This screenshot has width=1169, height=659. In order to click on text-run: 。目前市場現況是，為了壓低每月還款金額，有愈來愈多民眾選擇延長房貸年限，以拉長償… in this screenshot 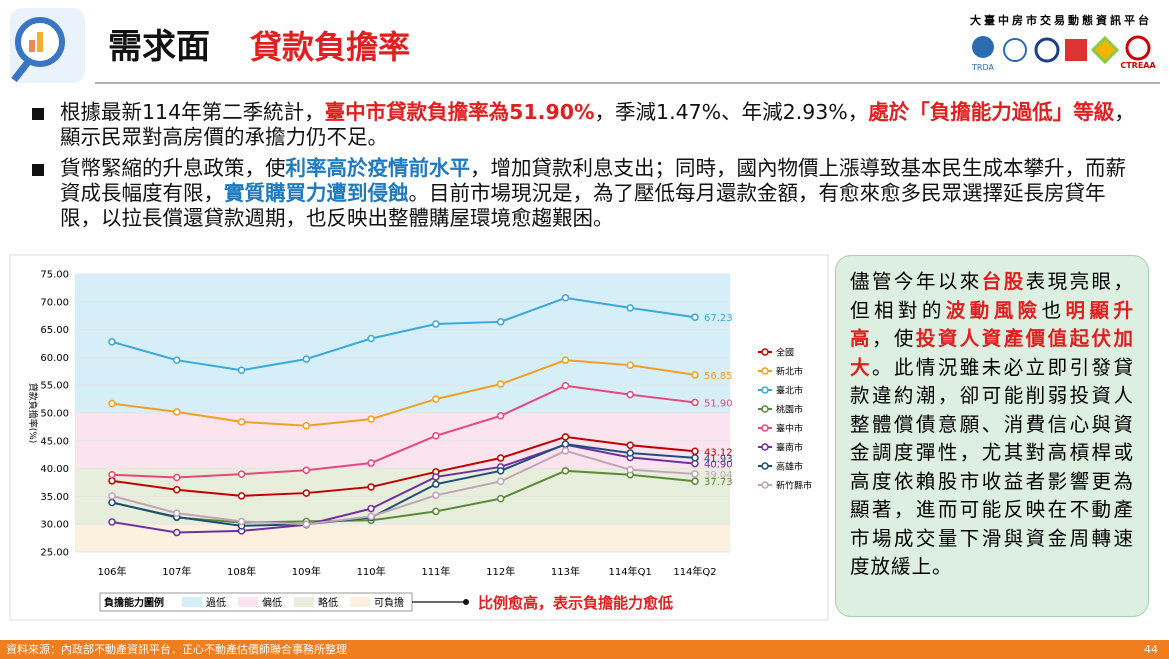, I will do `click(583, 205)`.